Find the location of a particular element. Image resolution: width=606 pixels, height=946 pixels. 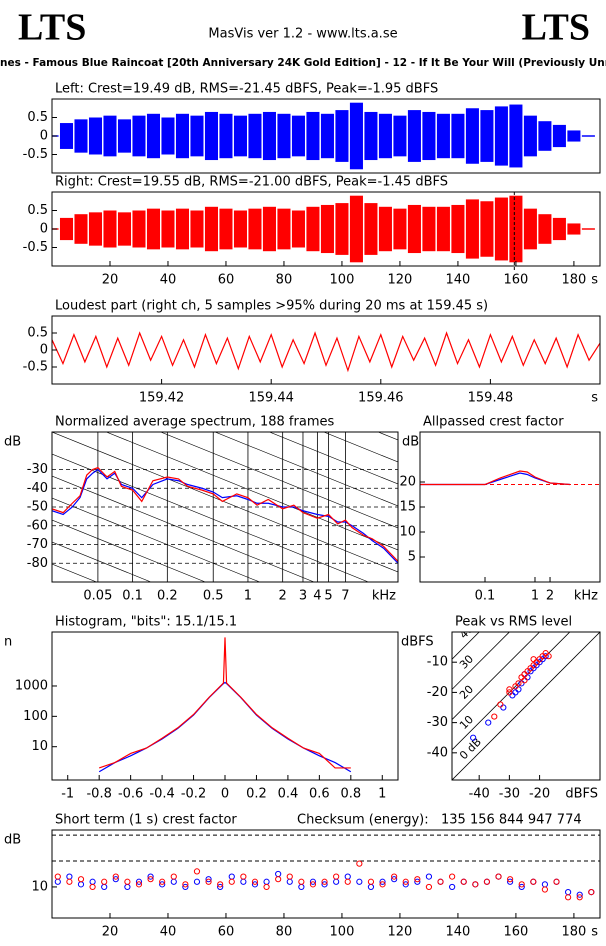

y-tick-label: 0 is located at coordinates (44, 136).